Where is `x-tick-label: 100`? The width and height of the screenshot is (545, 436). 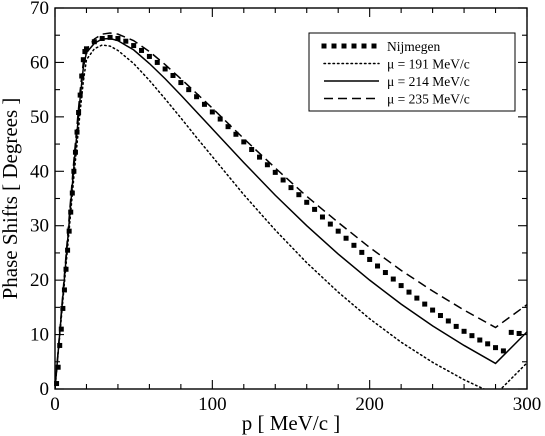 x-tick-label: 100 is located at coordinates (212, 404).